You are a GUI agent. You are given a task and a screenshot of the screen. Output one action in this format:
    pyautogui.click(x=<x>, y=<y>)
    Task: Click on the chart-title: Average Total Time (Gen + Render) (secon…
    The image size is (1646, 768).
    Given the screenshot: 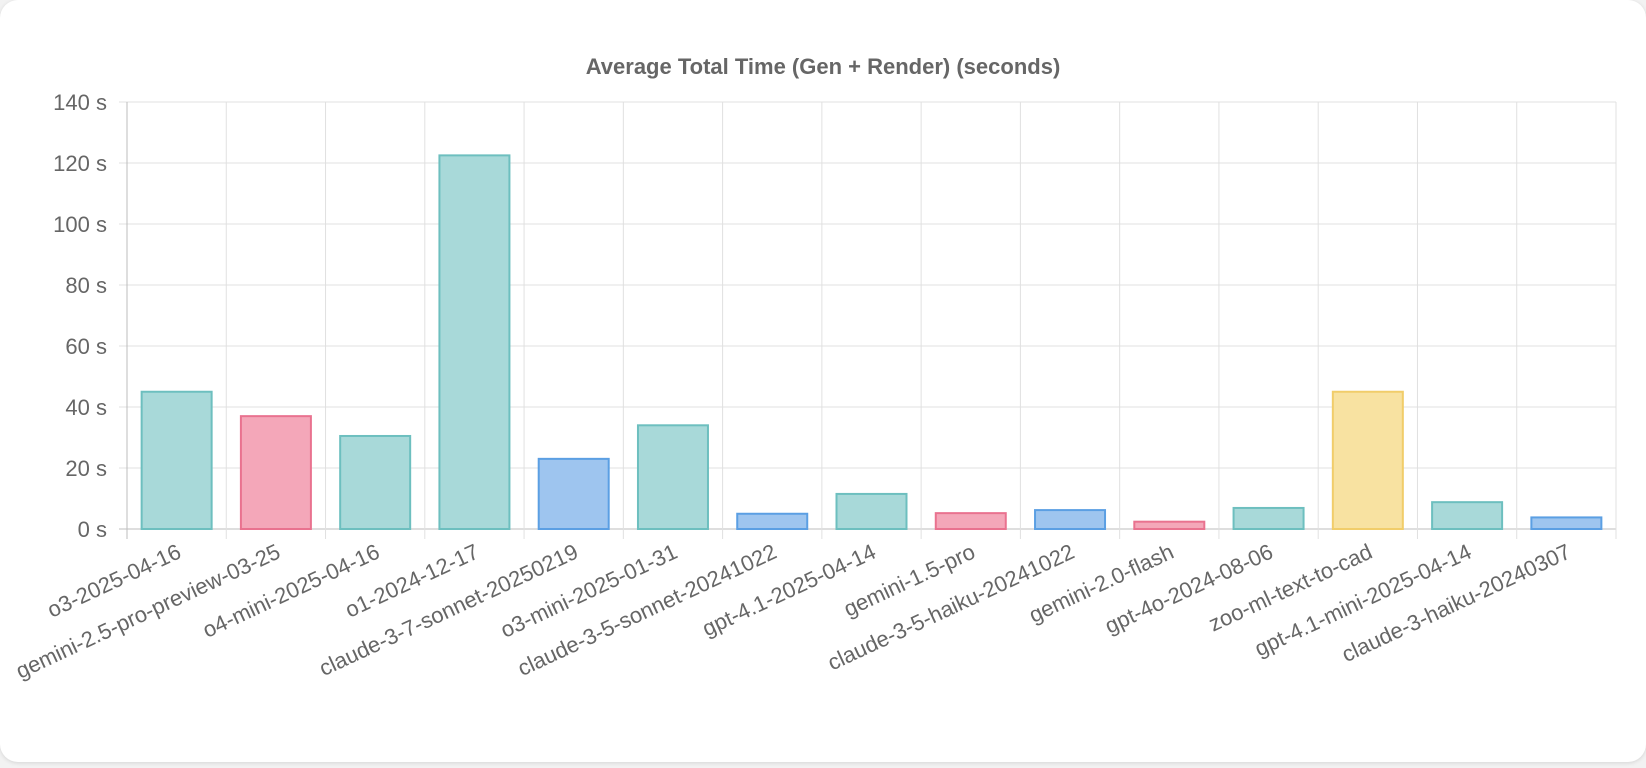 What is the action you would take?
    pyautogui.click(x=823, y=66)
    